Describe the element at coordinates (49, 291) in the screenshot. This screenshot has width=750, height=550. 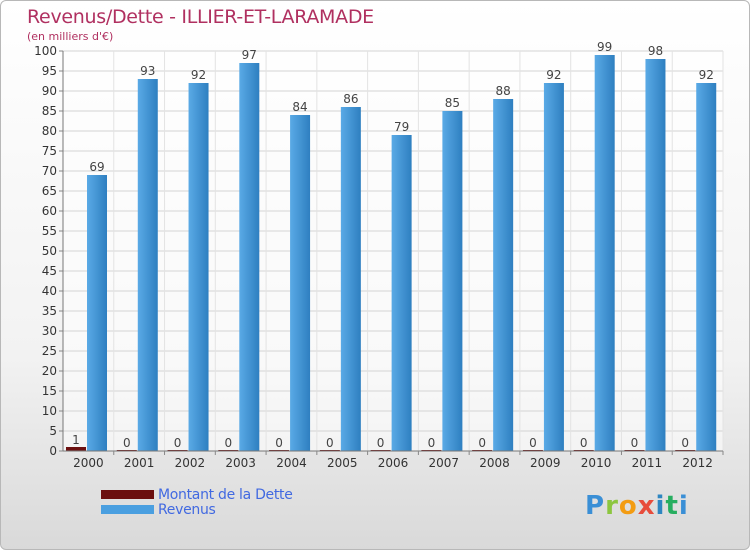
I see `y-tick-label: 40` at that location.